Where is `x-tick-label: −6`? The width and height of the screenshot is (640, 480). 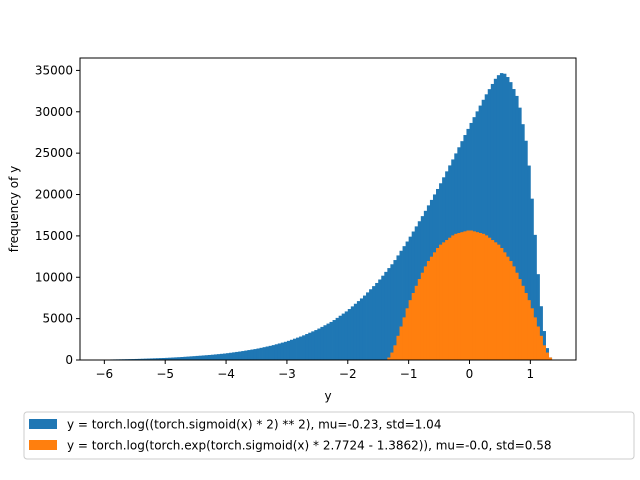 x-tick-label: −6 is located at coordinates (104, 374).